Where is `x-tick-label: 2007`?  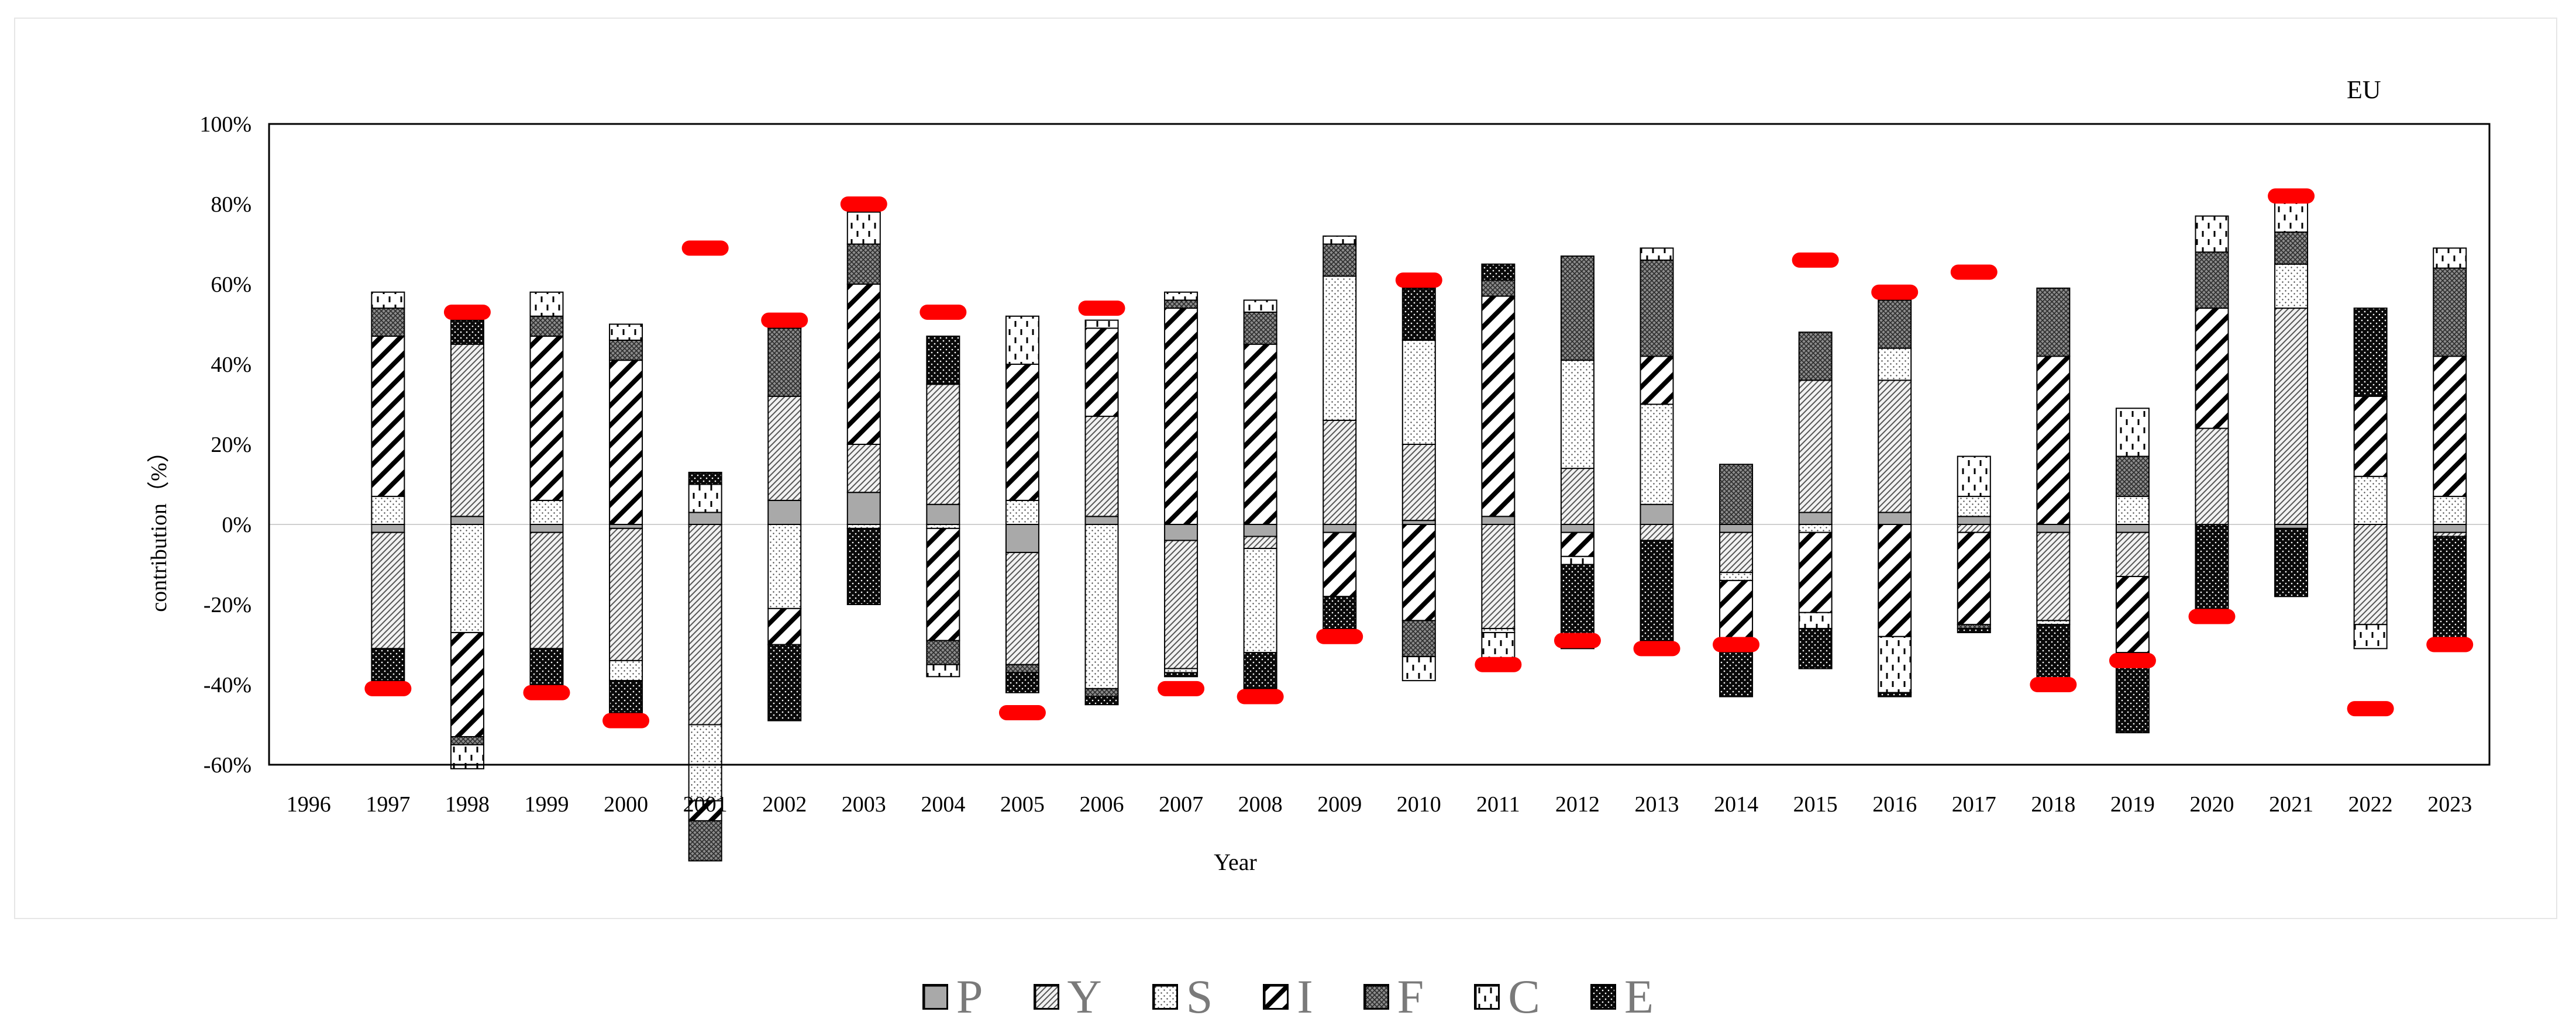 x-tick-label: 2007 is located at coordinates (1181, 804).